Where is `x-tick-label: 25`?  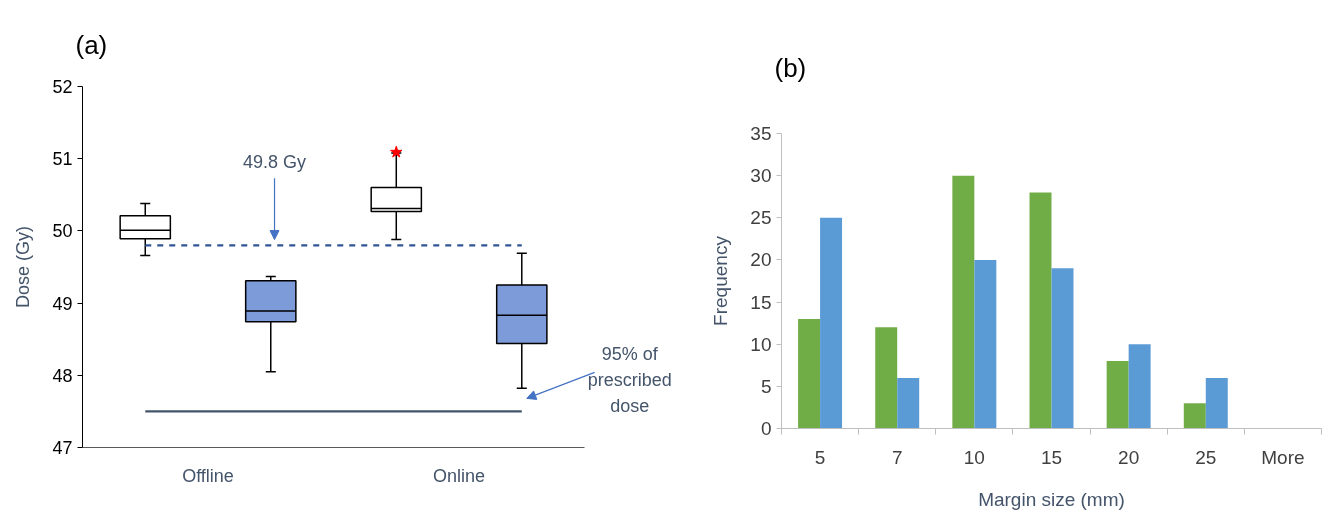 x-tick-label: 25 is located at coordinates (1206, 457).